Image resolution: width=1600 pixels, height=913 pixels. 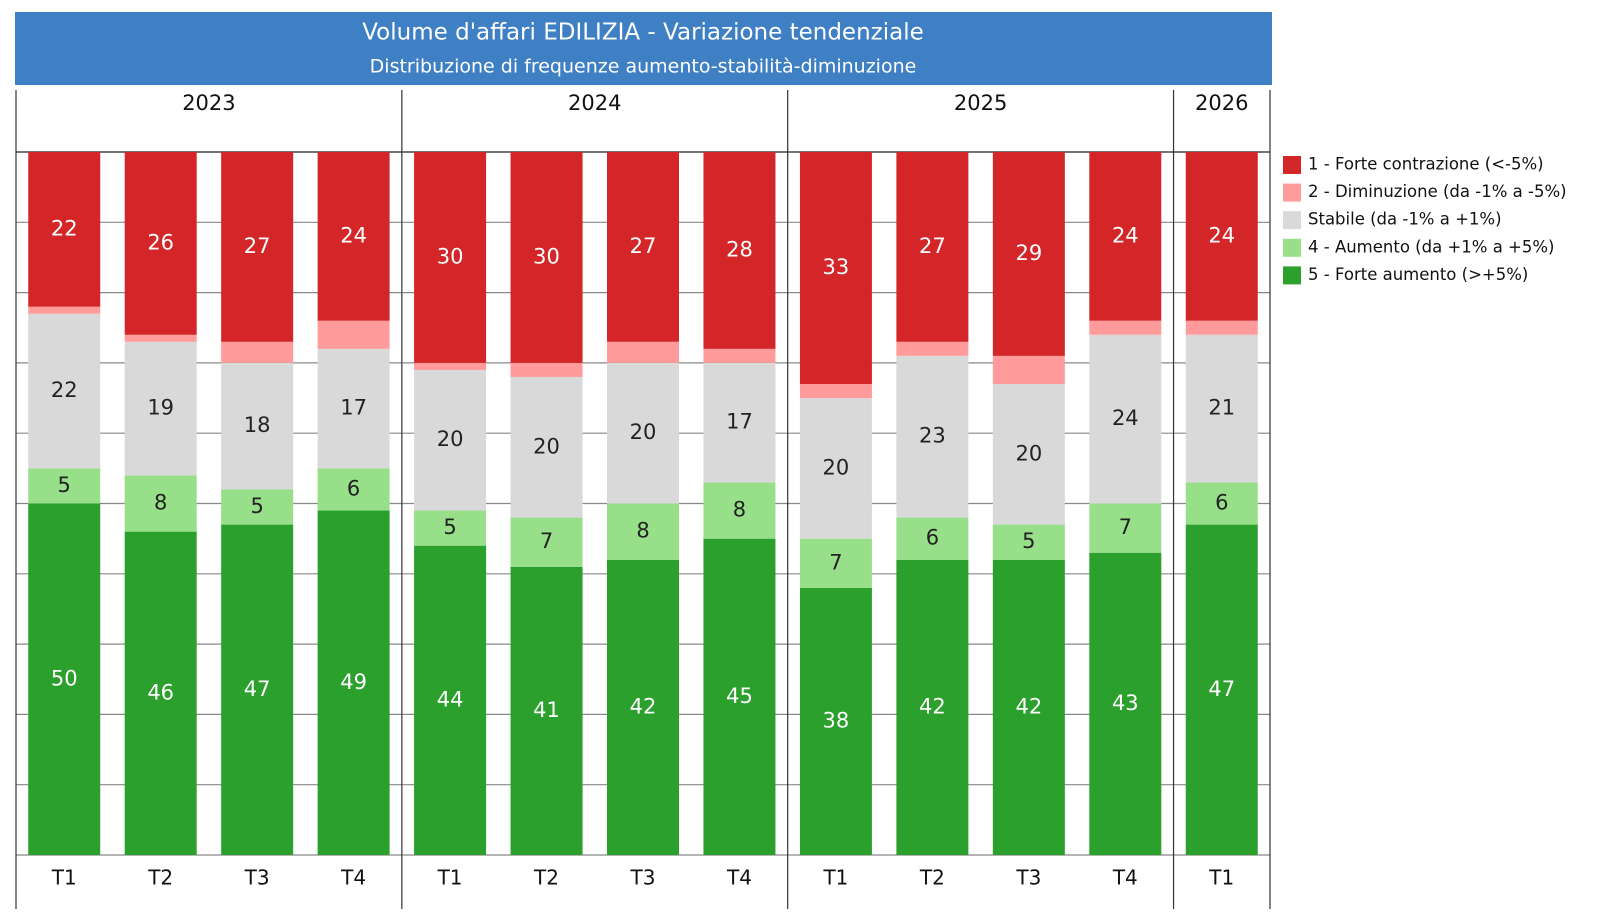 I want to click on group-label: 2026, so click(x=1221, y=103).